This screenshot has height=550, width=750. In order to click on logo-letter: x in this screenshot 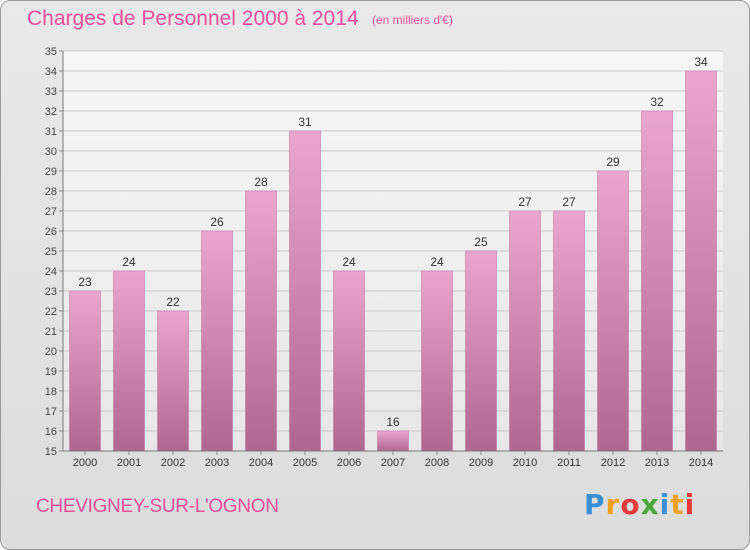, I will do `click(650, 504)`.